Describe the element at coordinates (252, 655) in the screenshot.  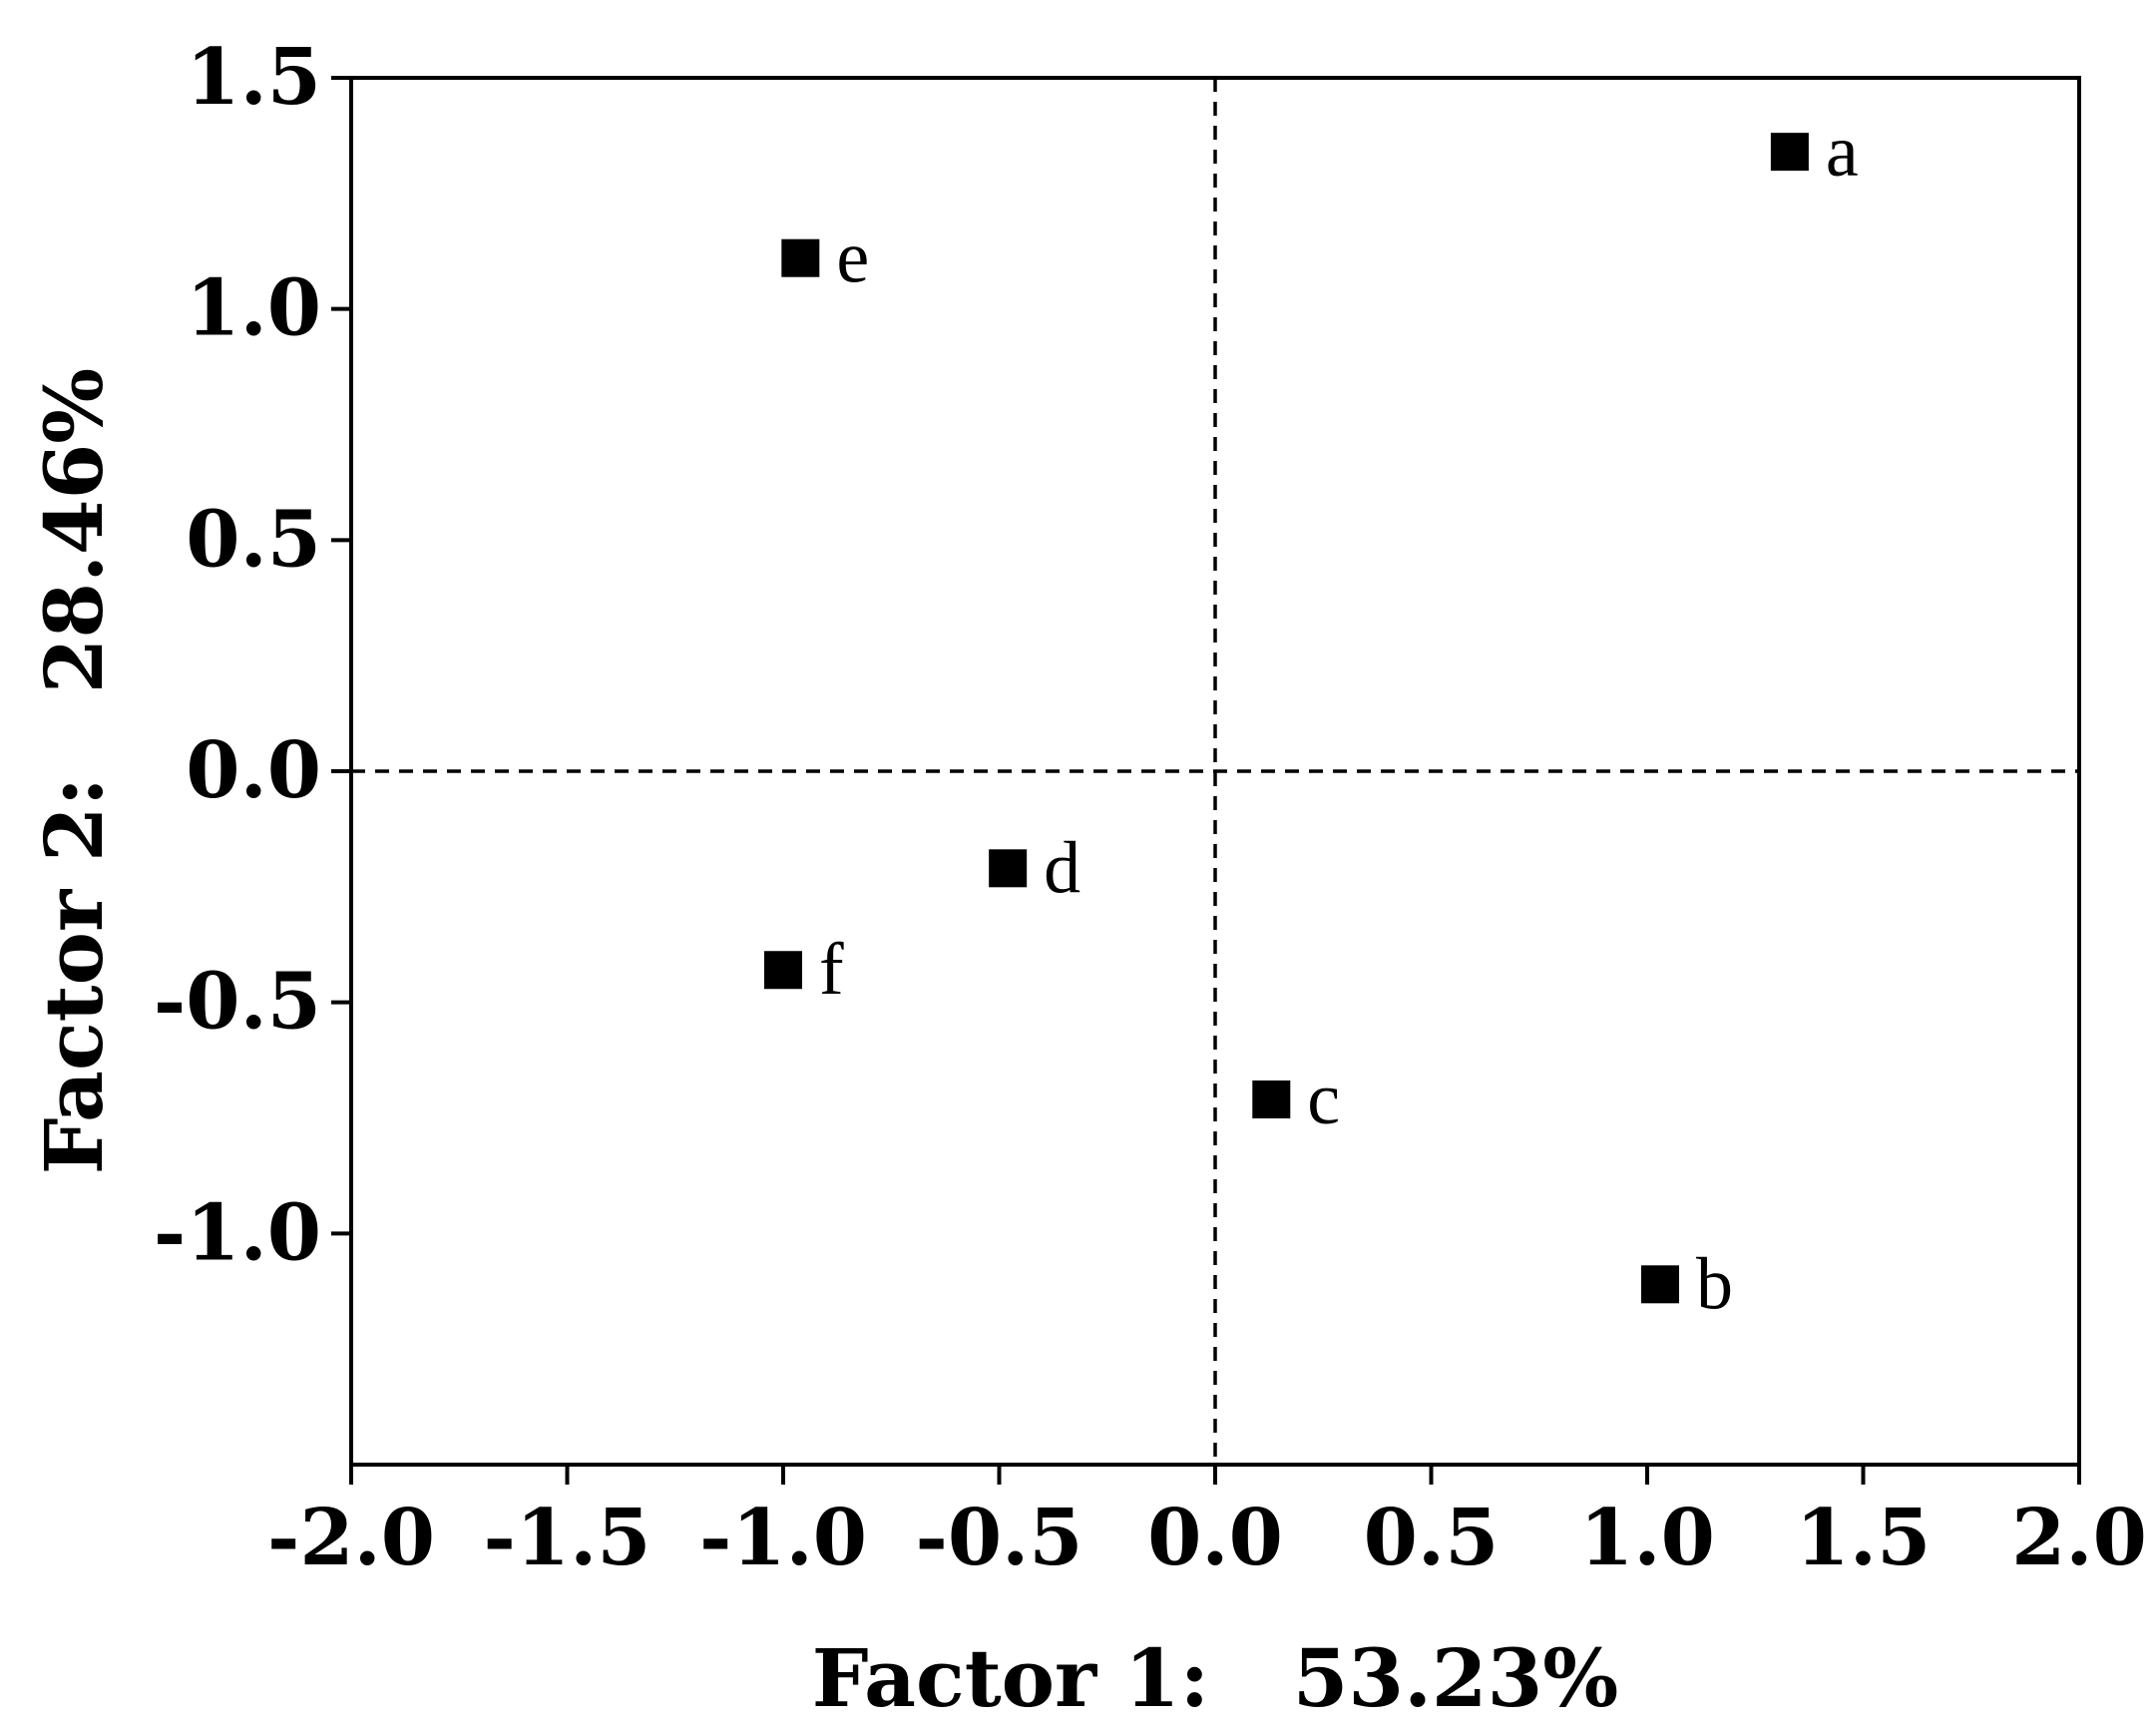
I see `y-axis: -1.0 -0.5 0.0 0.5 1.0 1.5` at that location.